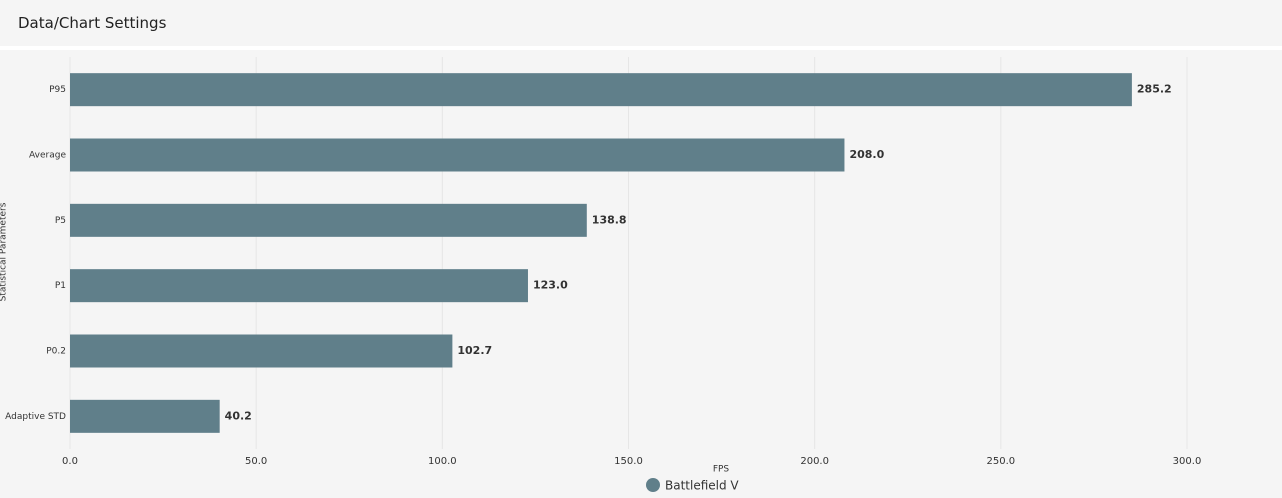 Image resolution: width=1282 pixels, height=498 pixels. I want to click on value-label: 208.0, so click(866, 154).